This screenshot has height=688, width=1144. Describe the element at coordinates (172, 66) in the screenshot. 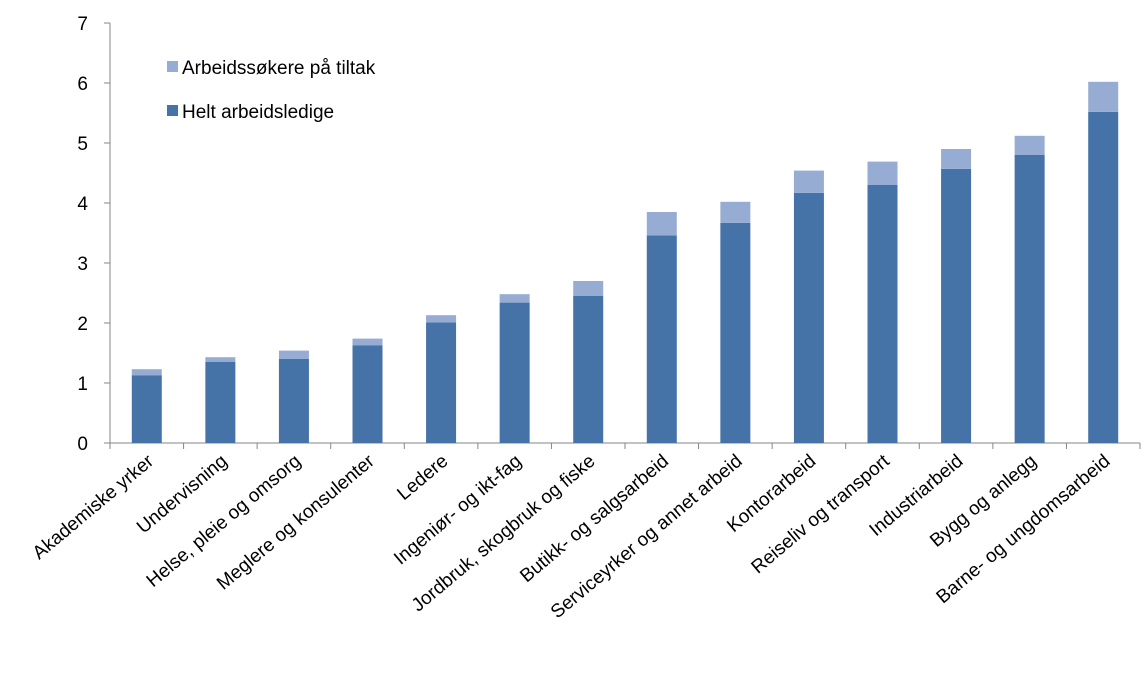

I see `legend-swatch-tiltak` at that location.